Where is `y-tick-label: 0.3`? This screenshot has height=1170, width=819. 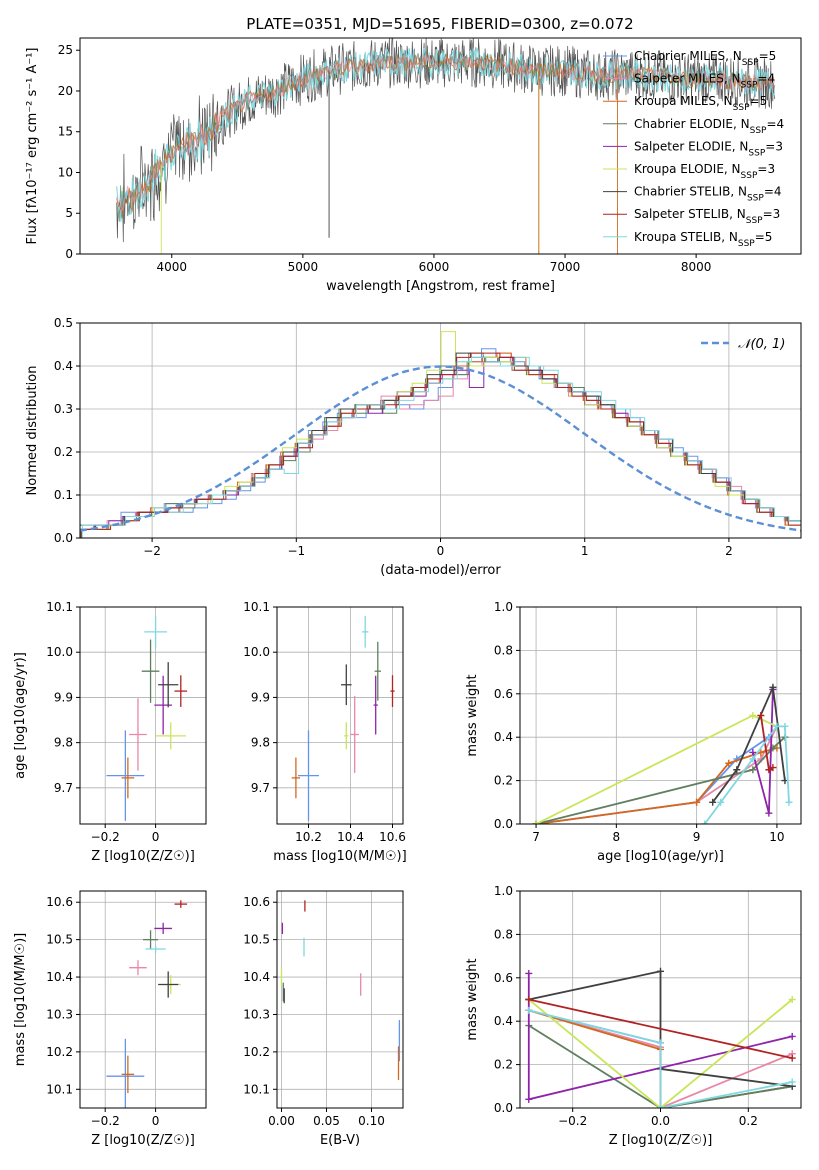
y-tick-label: 0.3 is located at coordinates (63, 409).